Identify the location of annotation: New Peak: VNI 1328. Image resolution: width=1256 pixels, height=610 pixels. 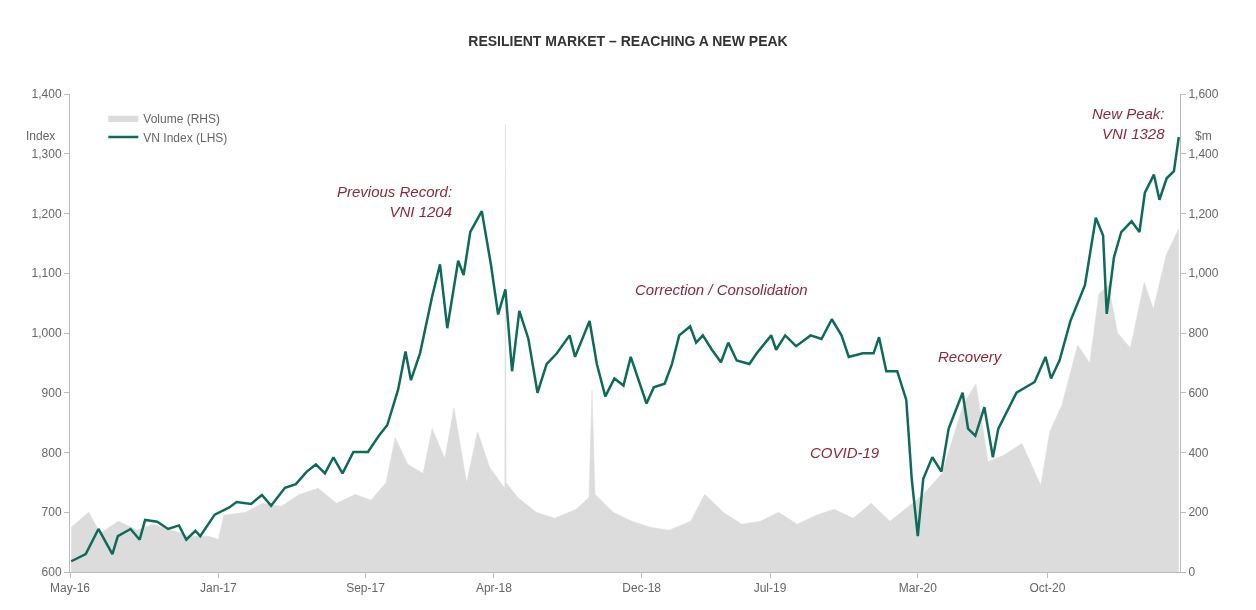
(1129, 123).